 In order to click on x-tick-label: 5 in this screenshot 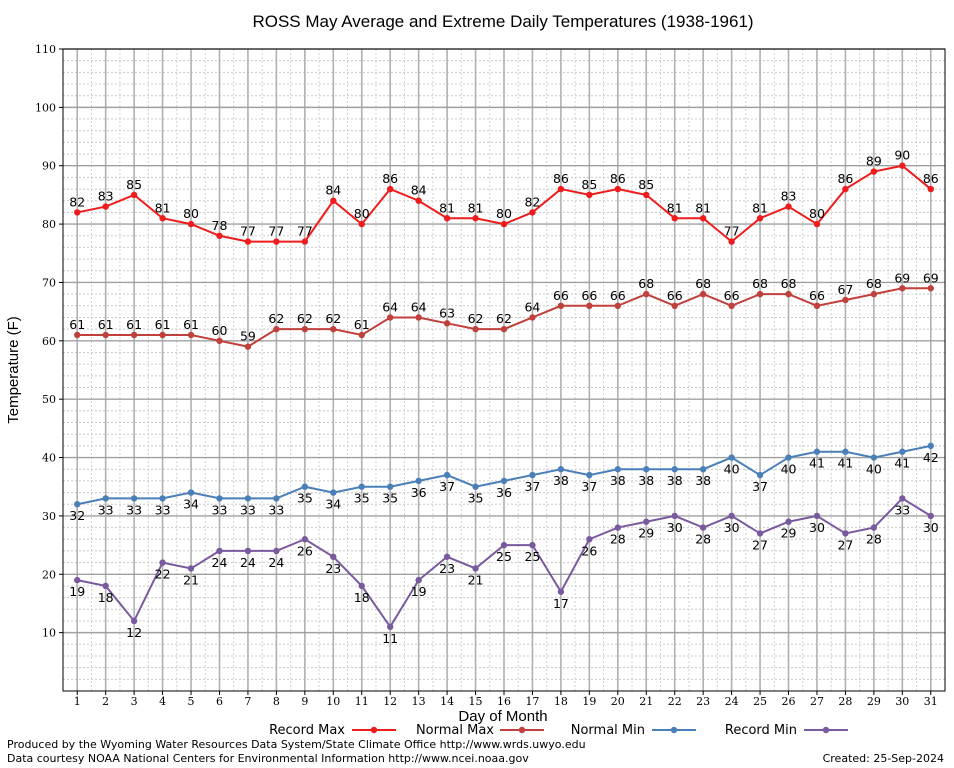, I will do `click(191, 701)`.